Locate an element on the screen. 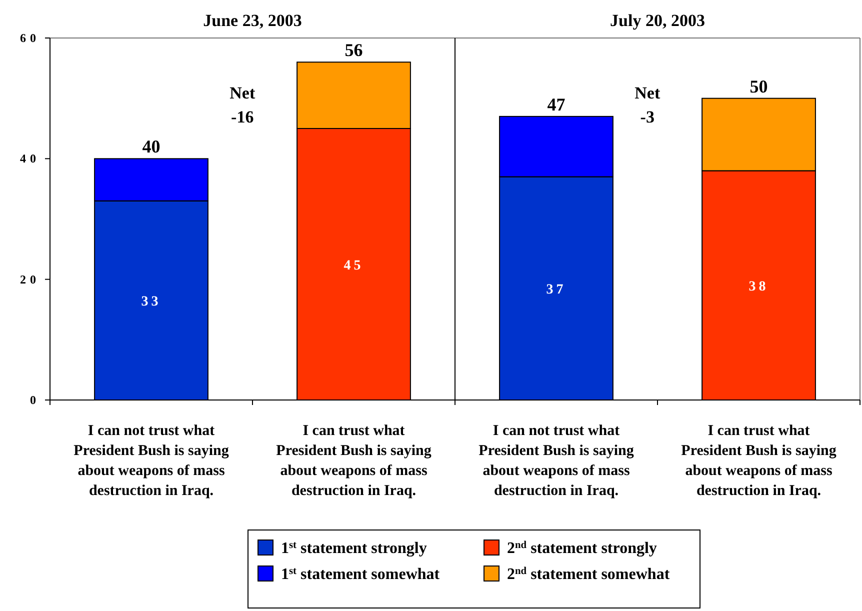 This screenshot has height=611, width=862. legend-label: 2$^{nd}$ statement strongly is located at coordinates (582, 548).